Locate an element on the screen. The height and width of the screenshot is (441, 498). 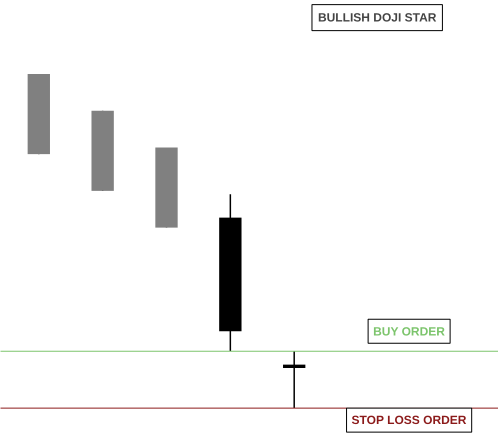
text: BULLISH DOJI STAR is located at coordinates (377, 17).